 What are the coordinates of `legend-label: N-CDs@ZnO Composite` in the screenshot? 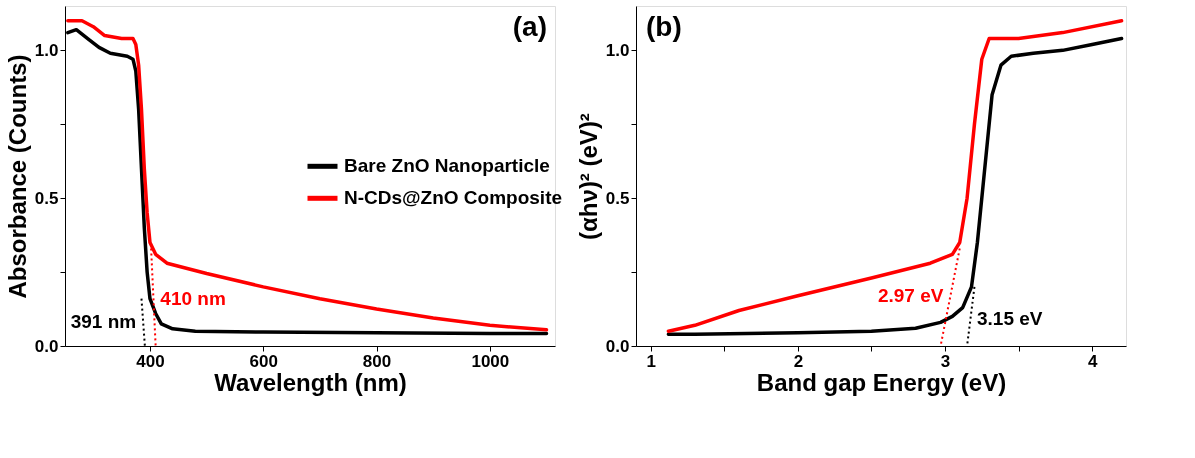 It's located at (453, 198).